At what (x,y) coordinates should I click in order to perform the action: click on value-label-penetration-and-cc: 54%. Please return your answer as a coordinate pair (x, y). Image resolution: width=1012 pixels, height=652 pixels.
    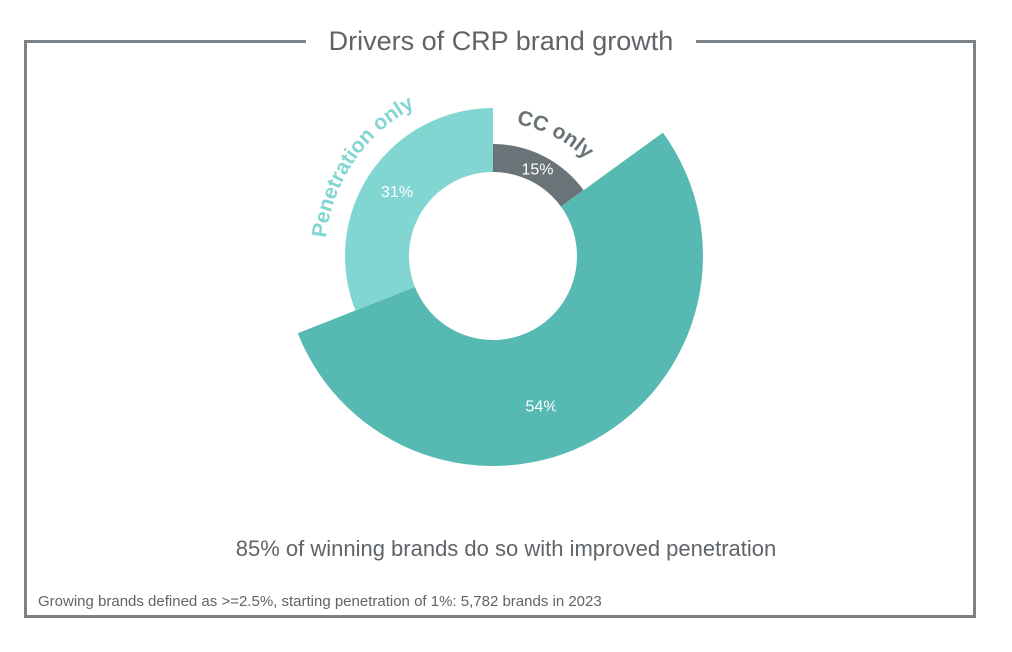
    Looking at the image, I should click on (542, 406).